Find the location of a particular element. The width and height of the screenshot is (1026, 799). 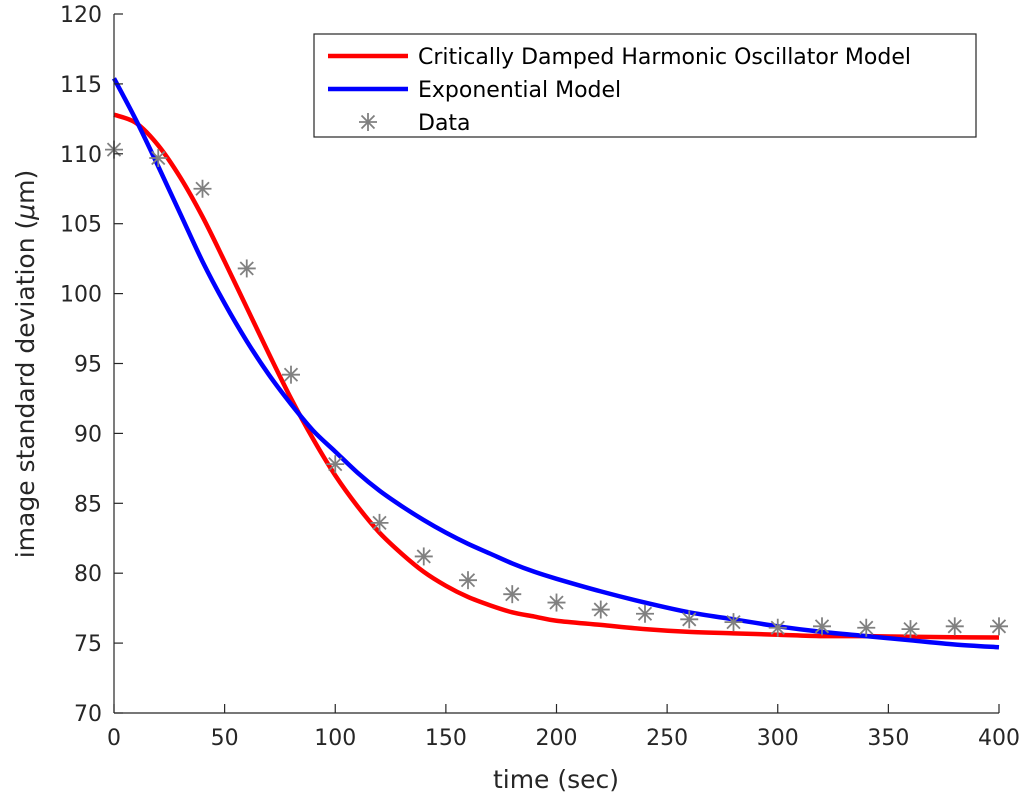

legend-box is located at coordinates (645, 85).